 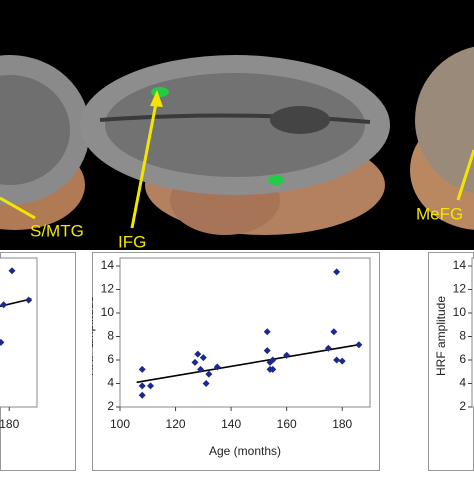 I want to click on region-label: IFG, so click(x=132, y=241).